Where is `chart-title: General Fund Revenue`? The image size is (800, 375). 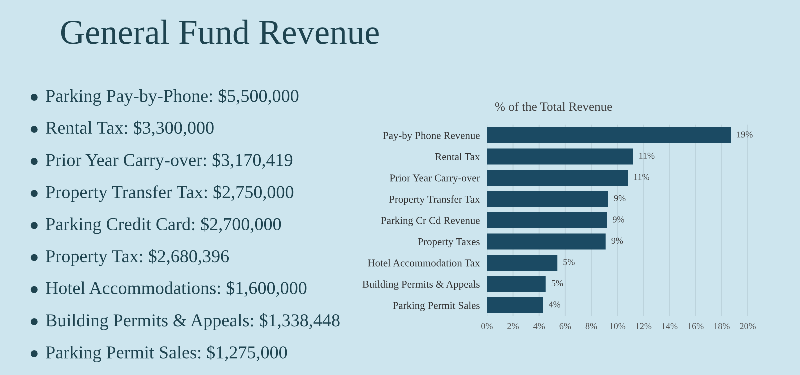 chart-title: General Fund Revenue is located at coordinates (220, 32).